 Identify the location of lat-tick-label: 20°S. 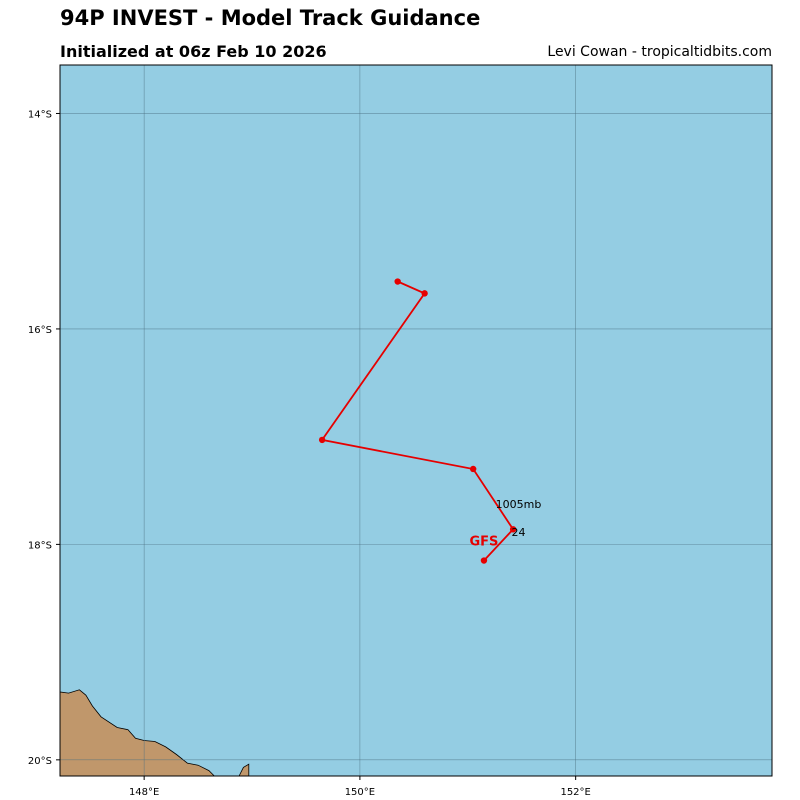
(40, 761).